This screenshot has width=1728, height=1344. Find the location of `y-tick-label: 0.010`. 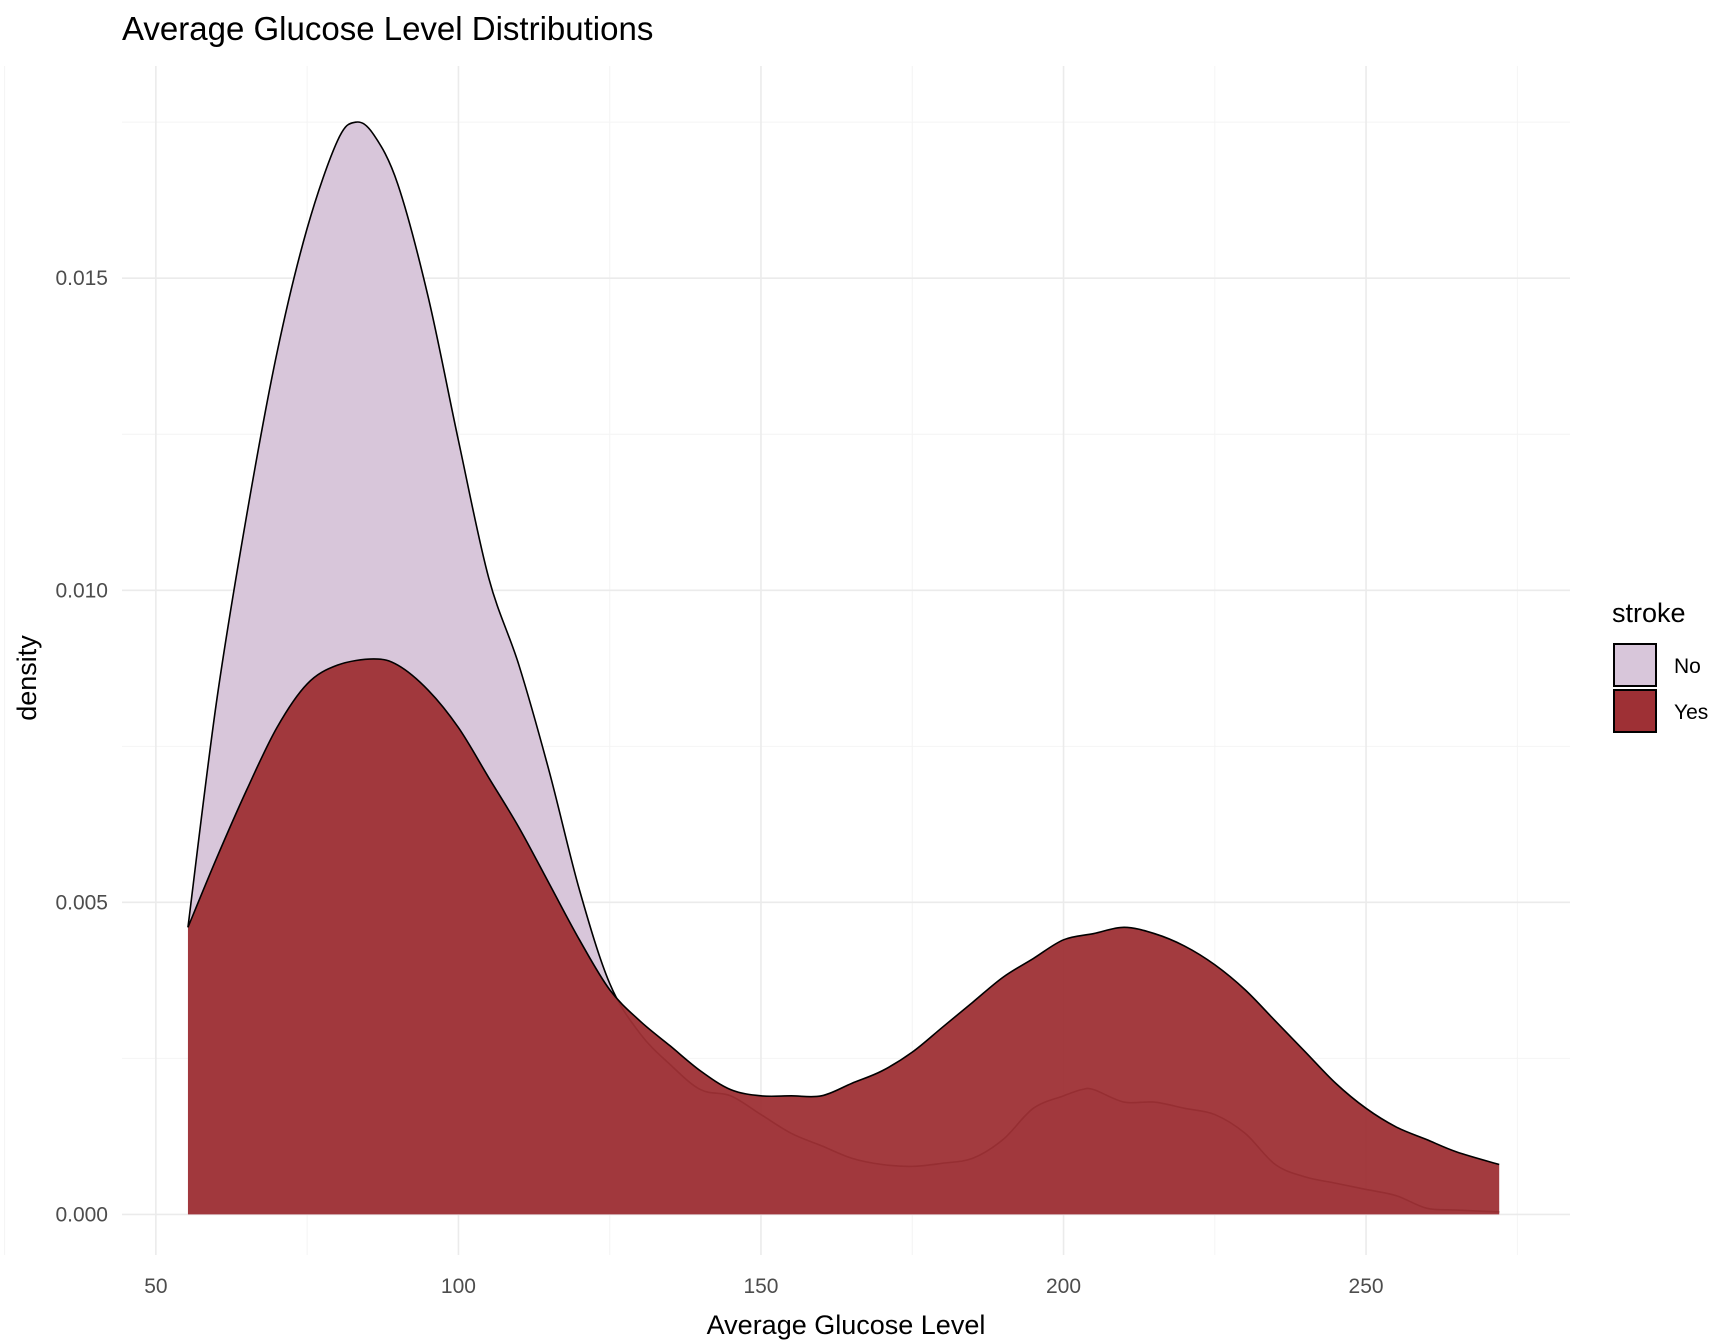

y-tick-label: 0.010 is located at coordinates (81, 590).